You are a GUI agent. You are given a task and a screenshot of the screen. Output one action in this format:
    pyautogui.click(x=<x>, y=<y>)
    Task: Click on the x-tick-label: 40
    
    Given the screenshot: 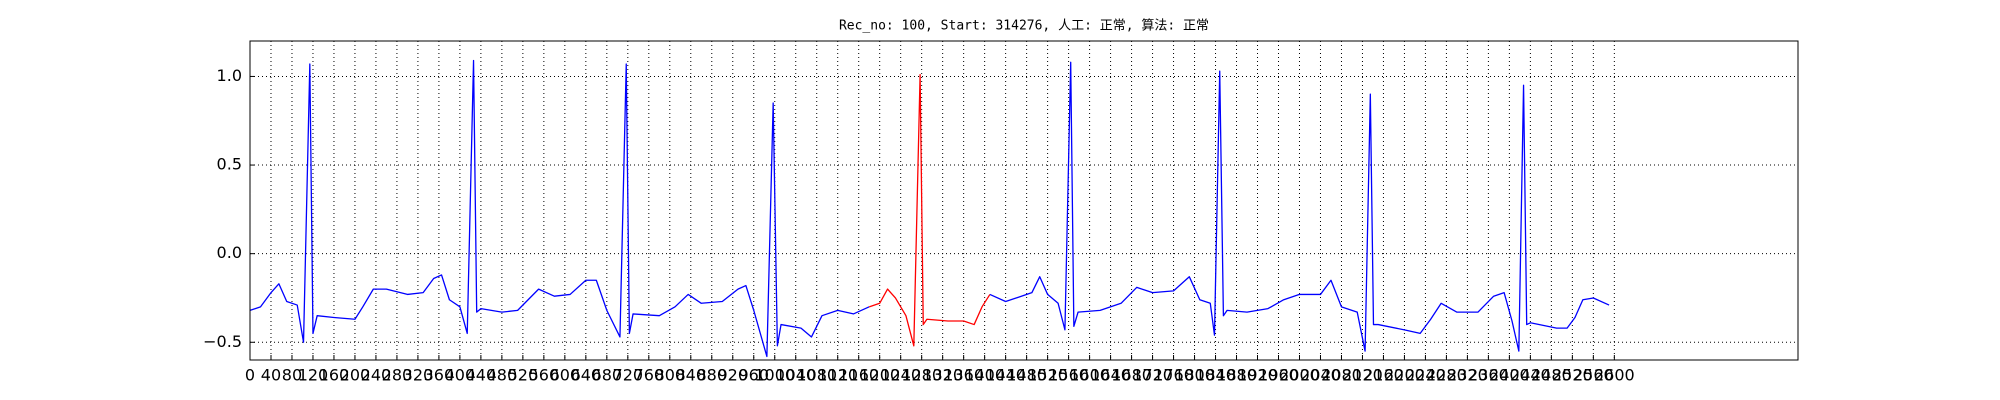 What is the action you would take?
    pyautogui.click(x=271, y=375)
    